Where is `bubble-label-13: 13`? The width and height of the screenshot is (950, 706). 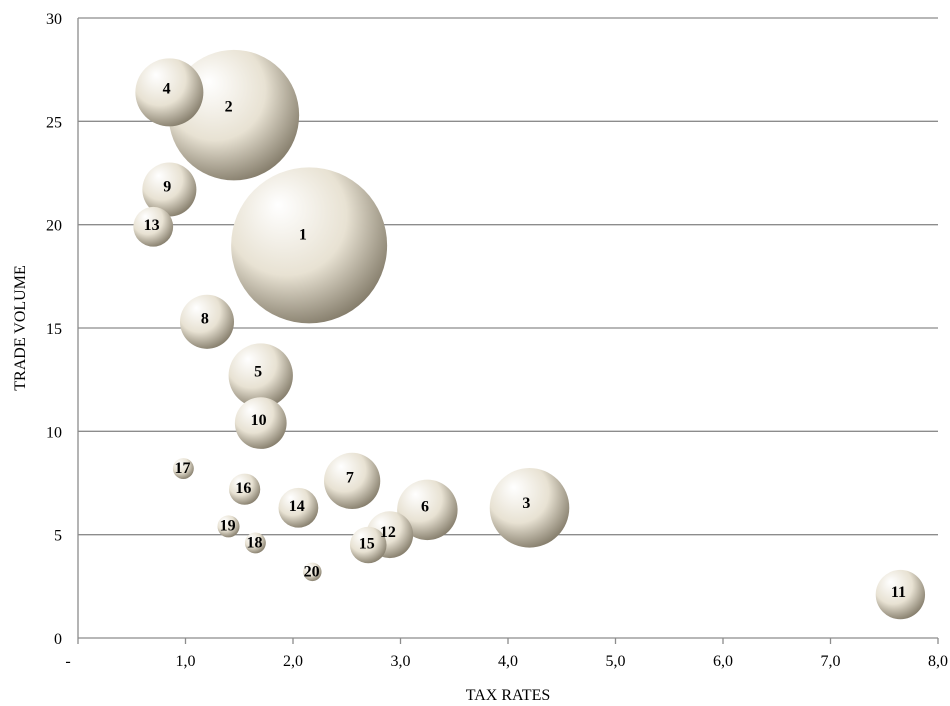 bubble-label-13: 13 is located at coordinates (152, 225).